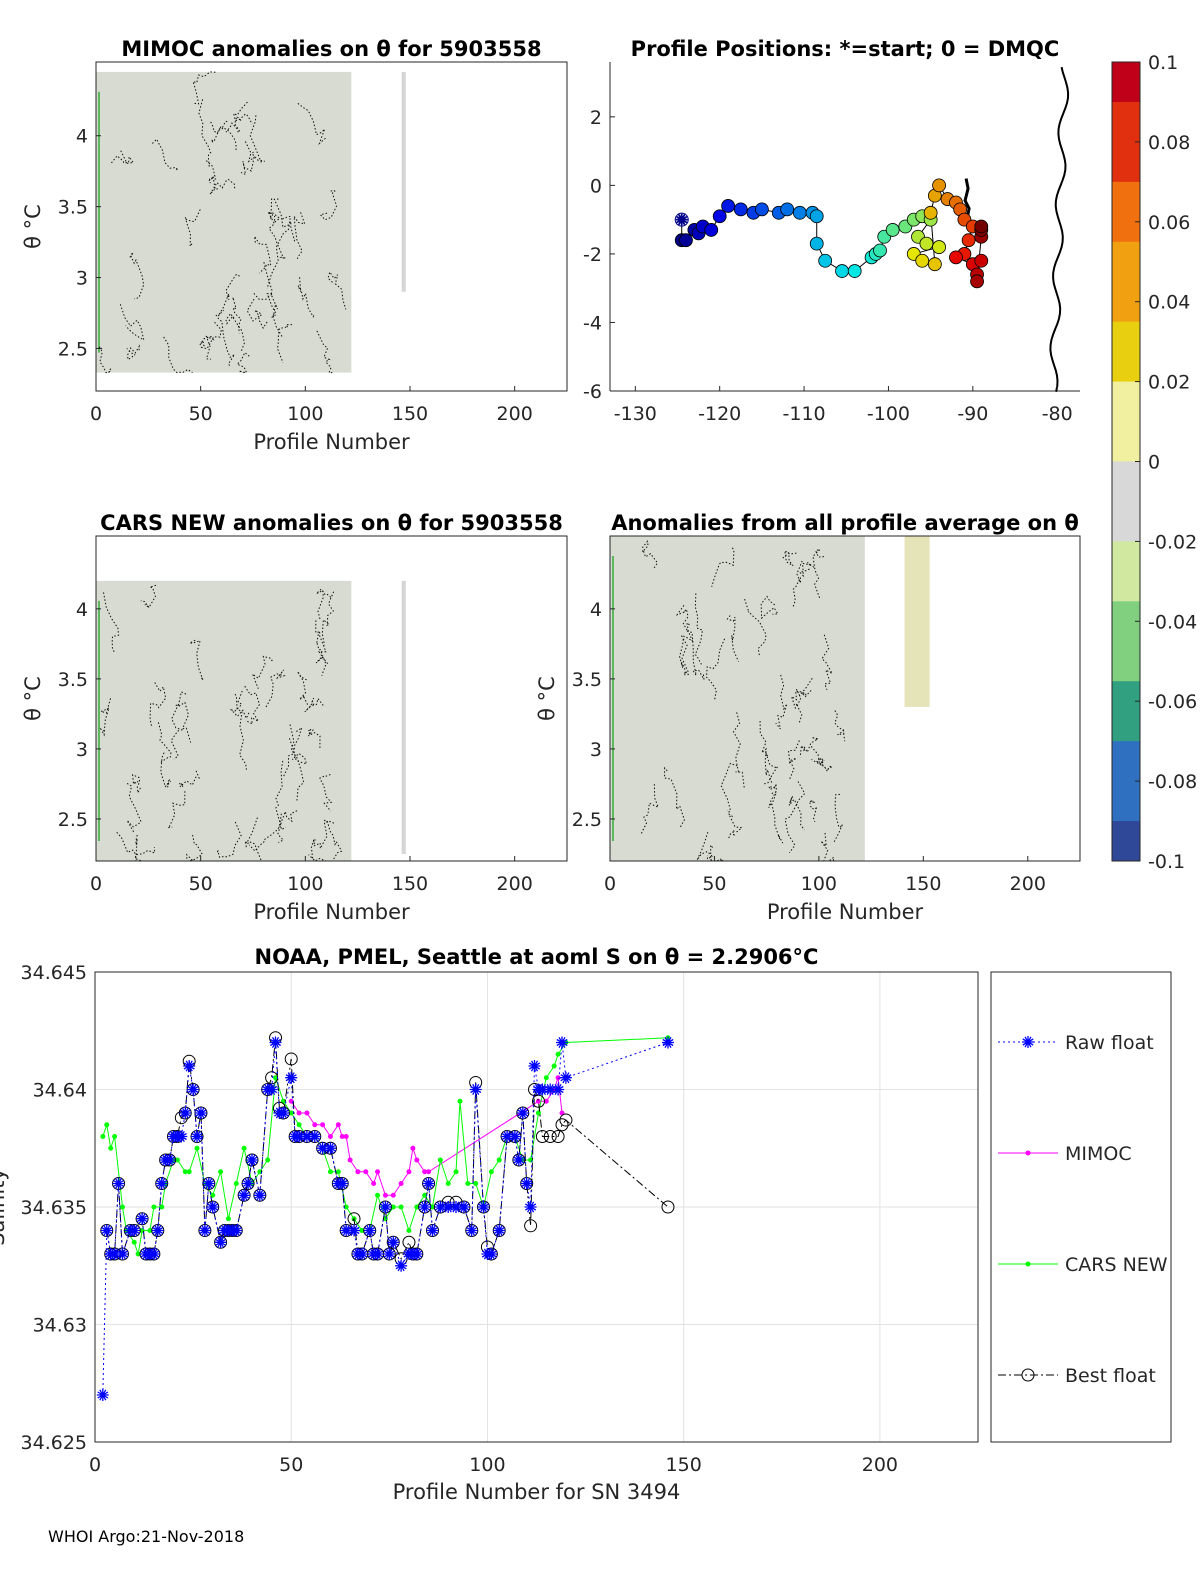  Describe the element at coordinates (845, 523) in the screenshot. I see `panel-title: Anomalies from all profile average on θ` at that location.